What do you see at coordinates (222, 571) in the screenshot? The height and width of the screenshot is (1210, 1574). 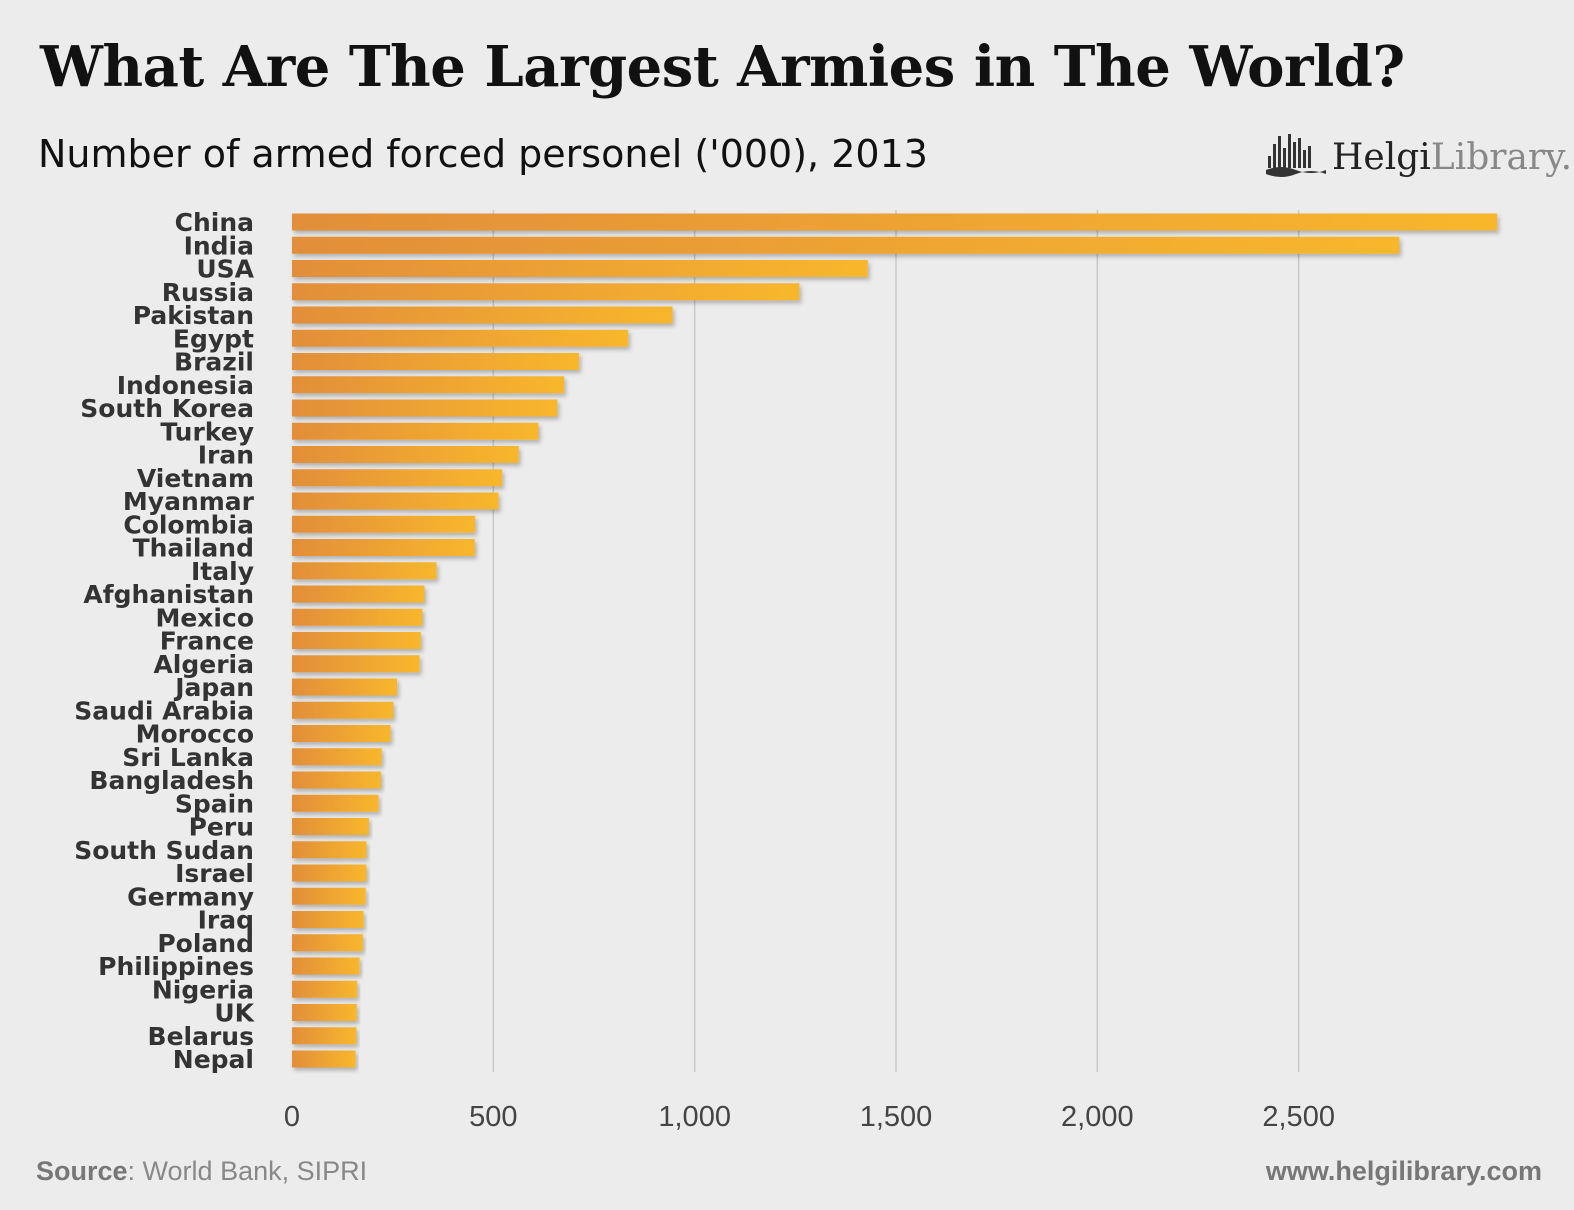 I see `category-label: Italy` at bounding box center [222, 571].